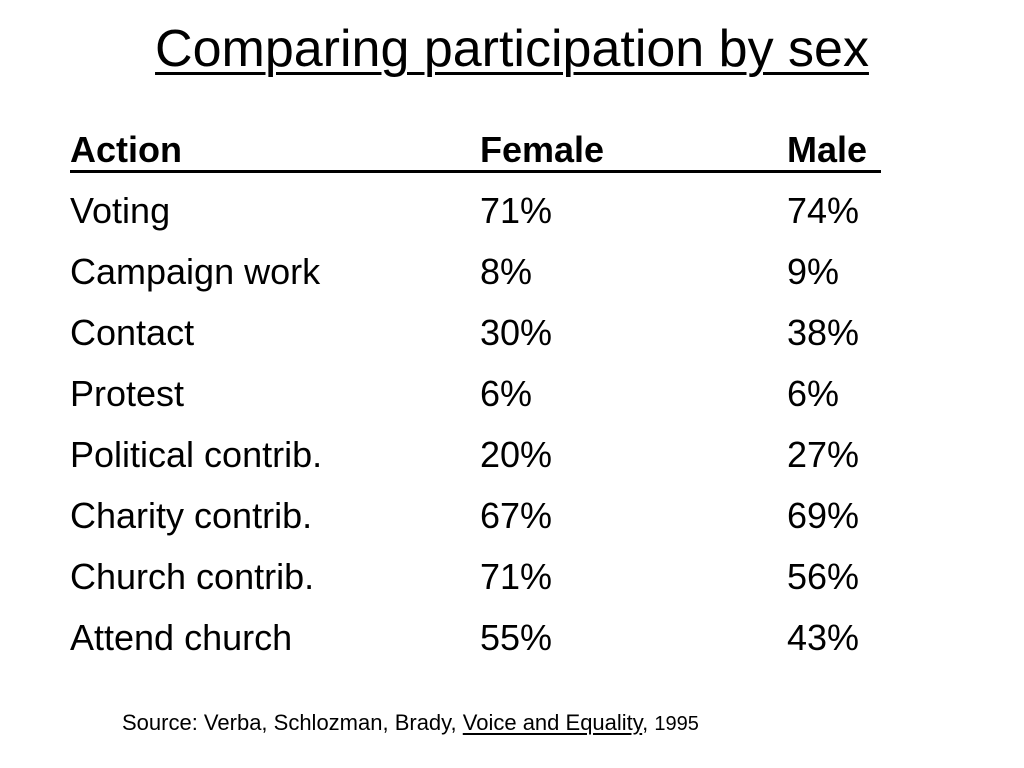 The height and width of the screenshot is (768, 1024). I want to click on row-action: Church contrib., so click(192, 576).